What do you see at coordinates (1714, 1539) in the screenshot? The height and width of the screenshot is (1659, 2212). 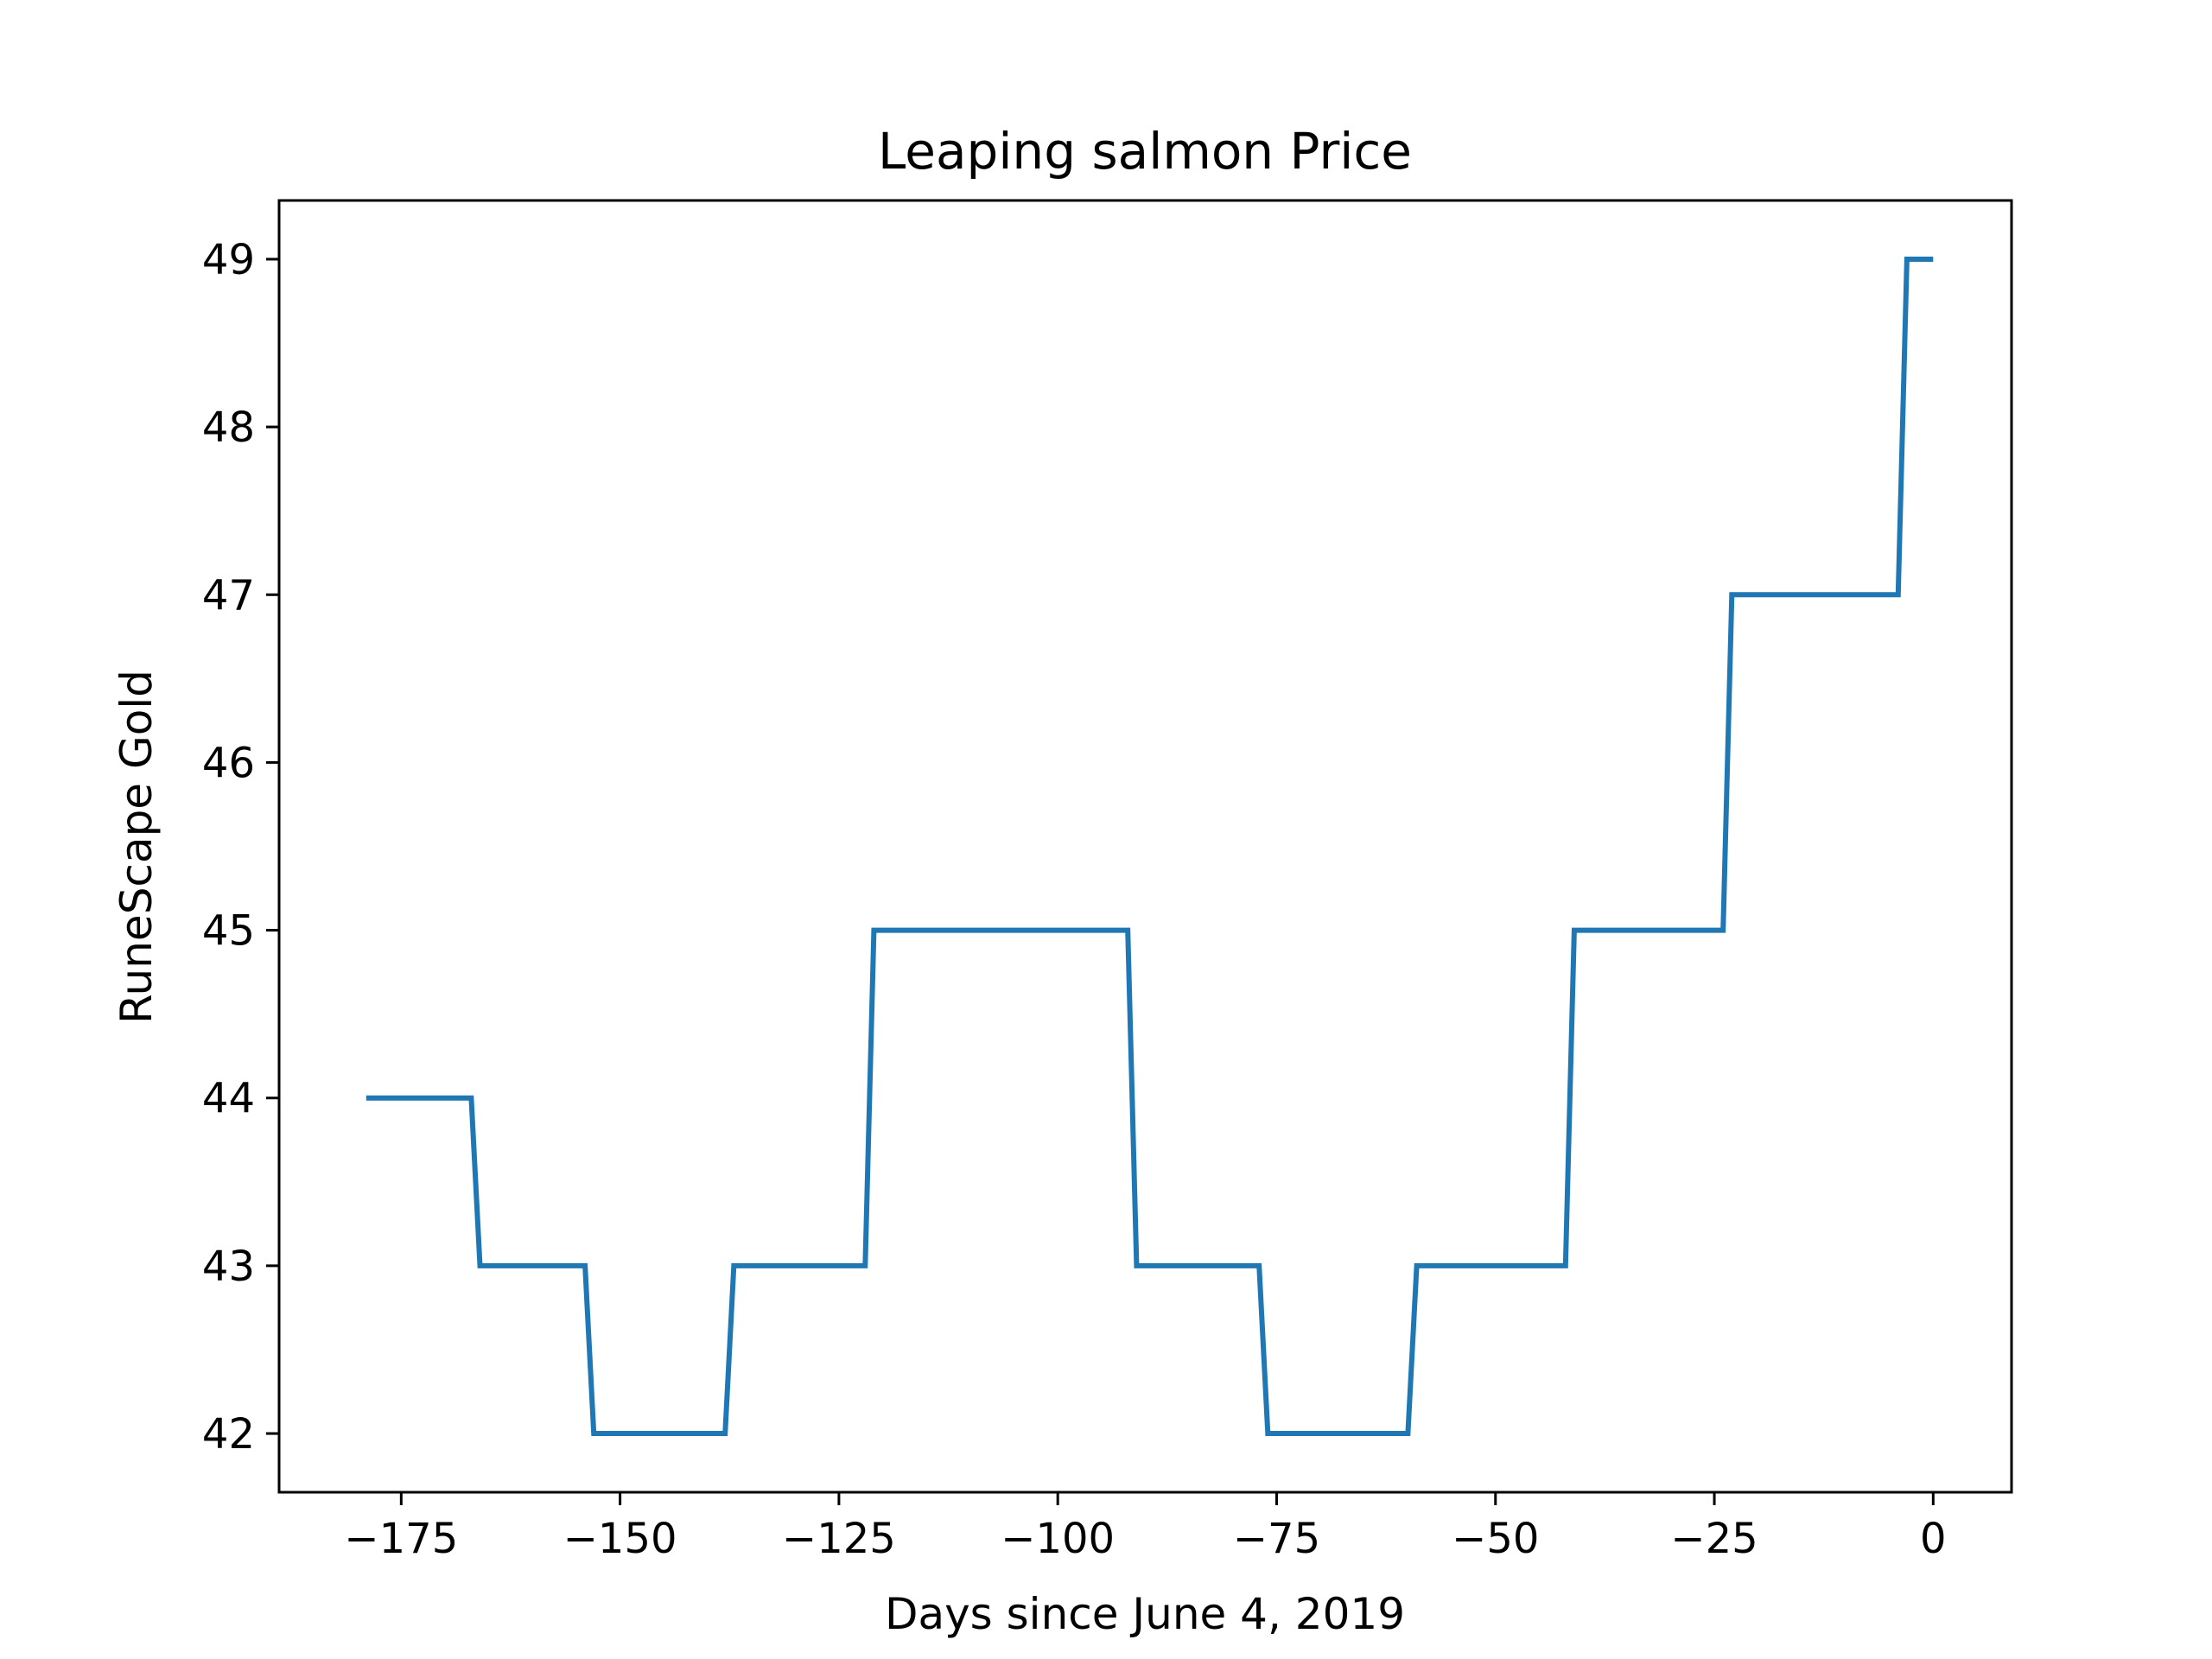 I see `x-tick-label: −25` at bounding box center [1714, 1539].